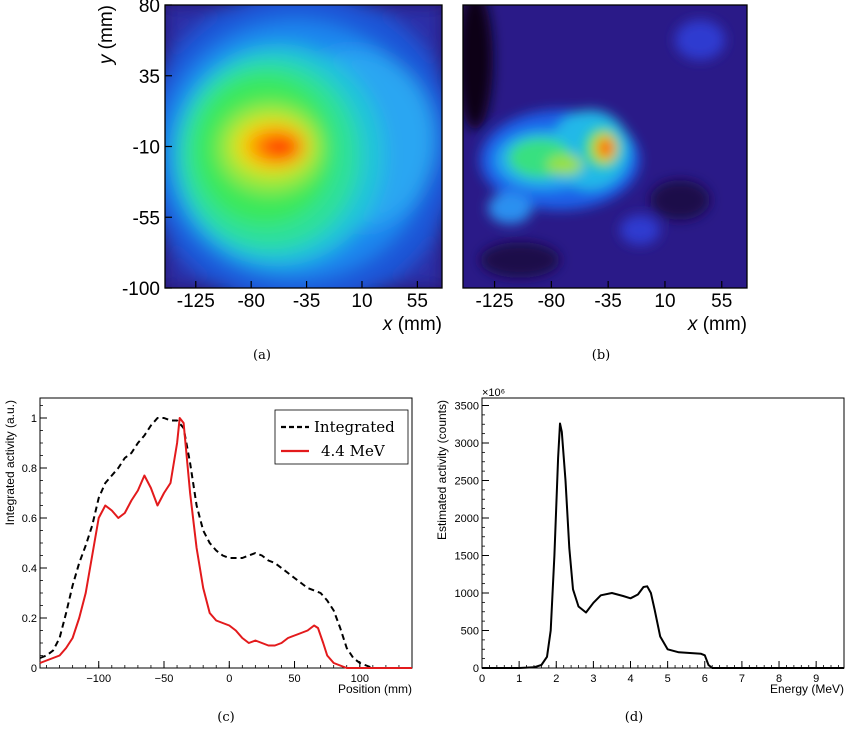 The width and height of the screenshot is (850, 731). Describe the element at coordinates (361, 301) in the screenshot. I see `a-x-tick-label: 10` at that location.